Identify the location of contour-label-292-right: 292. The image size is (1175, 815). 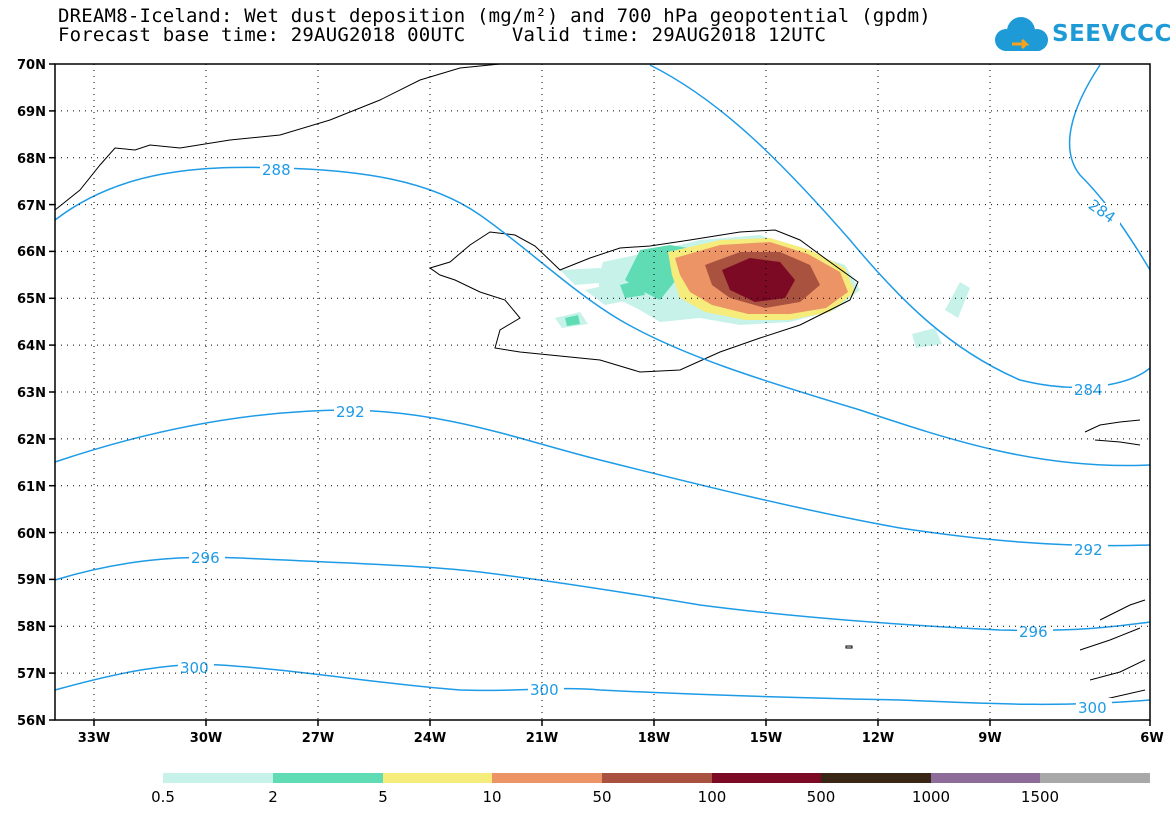
(1088, 550).